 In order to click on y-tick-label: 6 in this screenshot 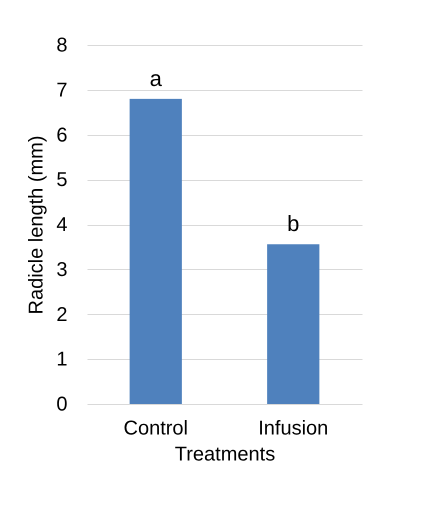, I will do `click(62, 135)`.